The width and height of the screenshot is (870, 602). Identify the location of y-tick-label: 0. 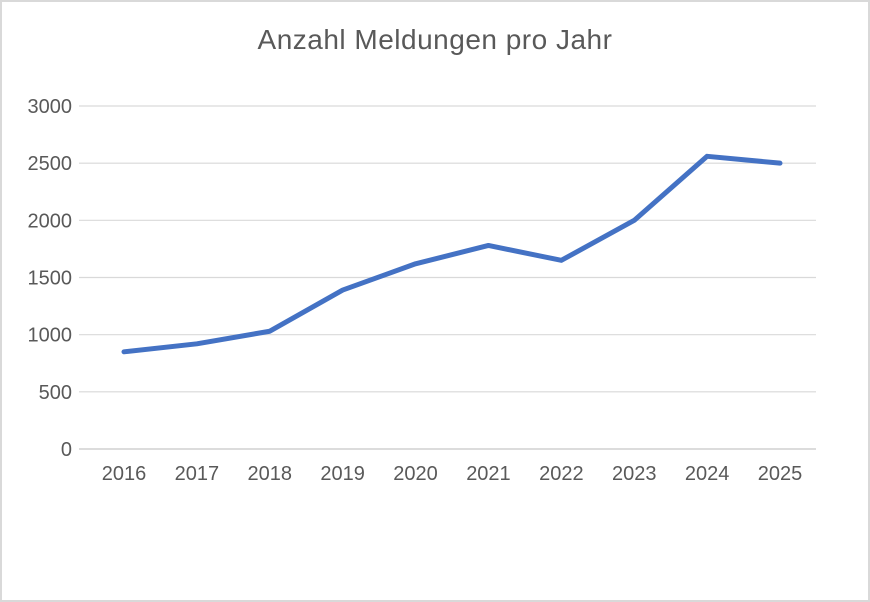
(66, 450).